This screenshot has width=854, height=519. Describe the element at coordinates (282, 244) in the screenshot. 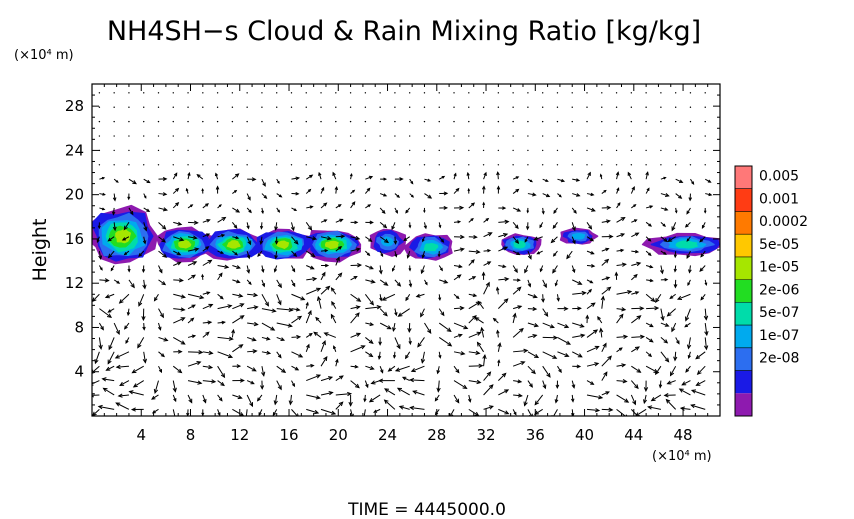

I see `cloud-blob` at that location.